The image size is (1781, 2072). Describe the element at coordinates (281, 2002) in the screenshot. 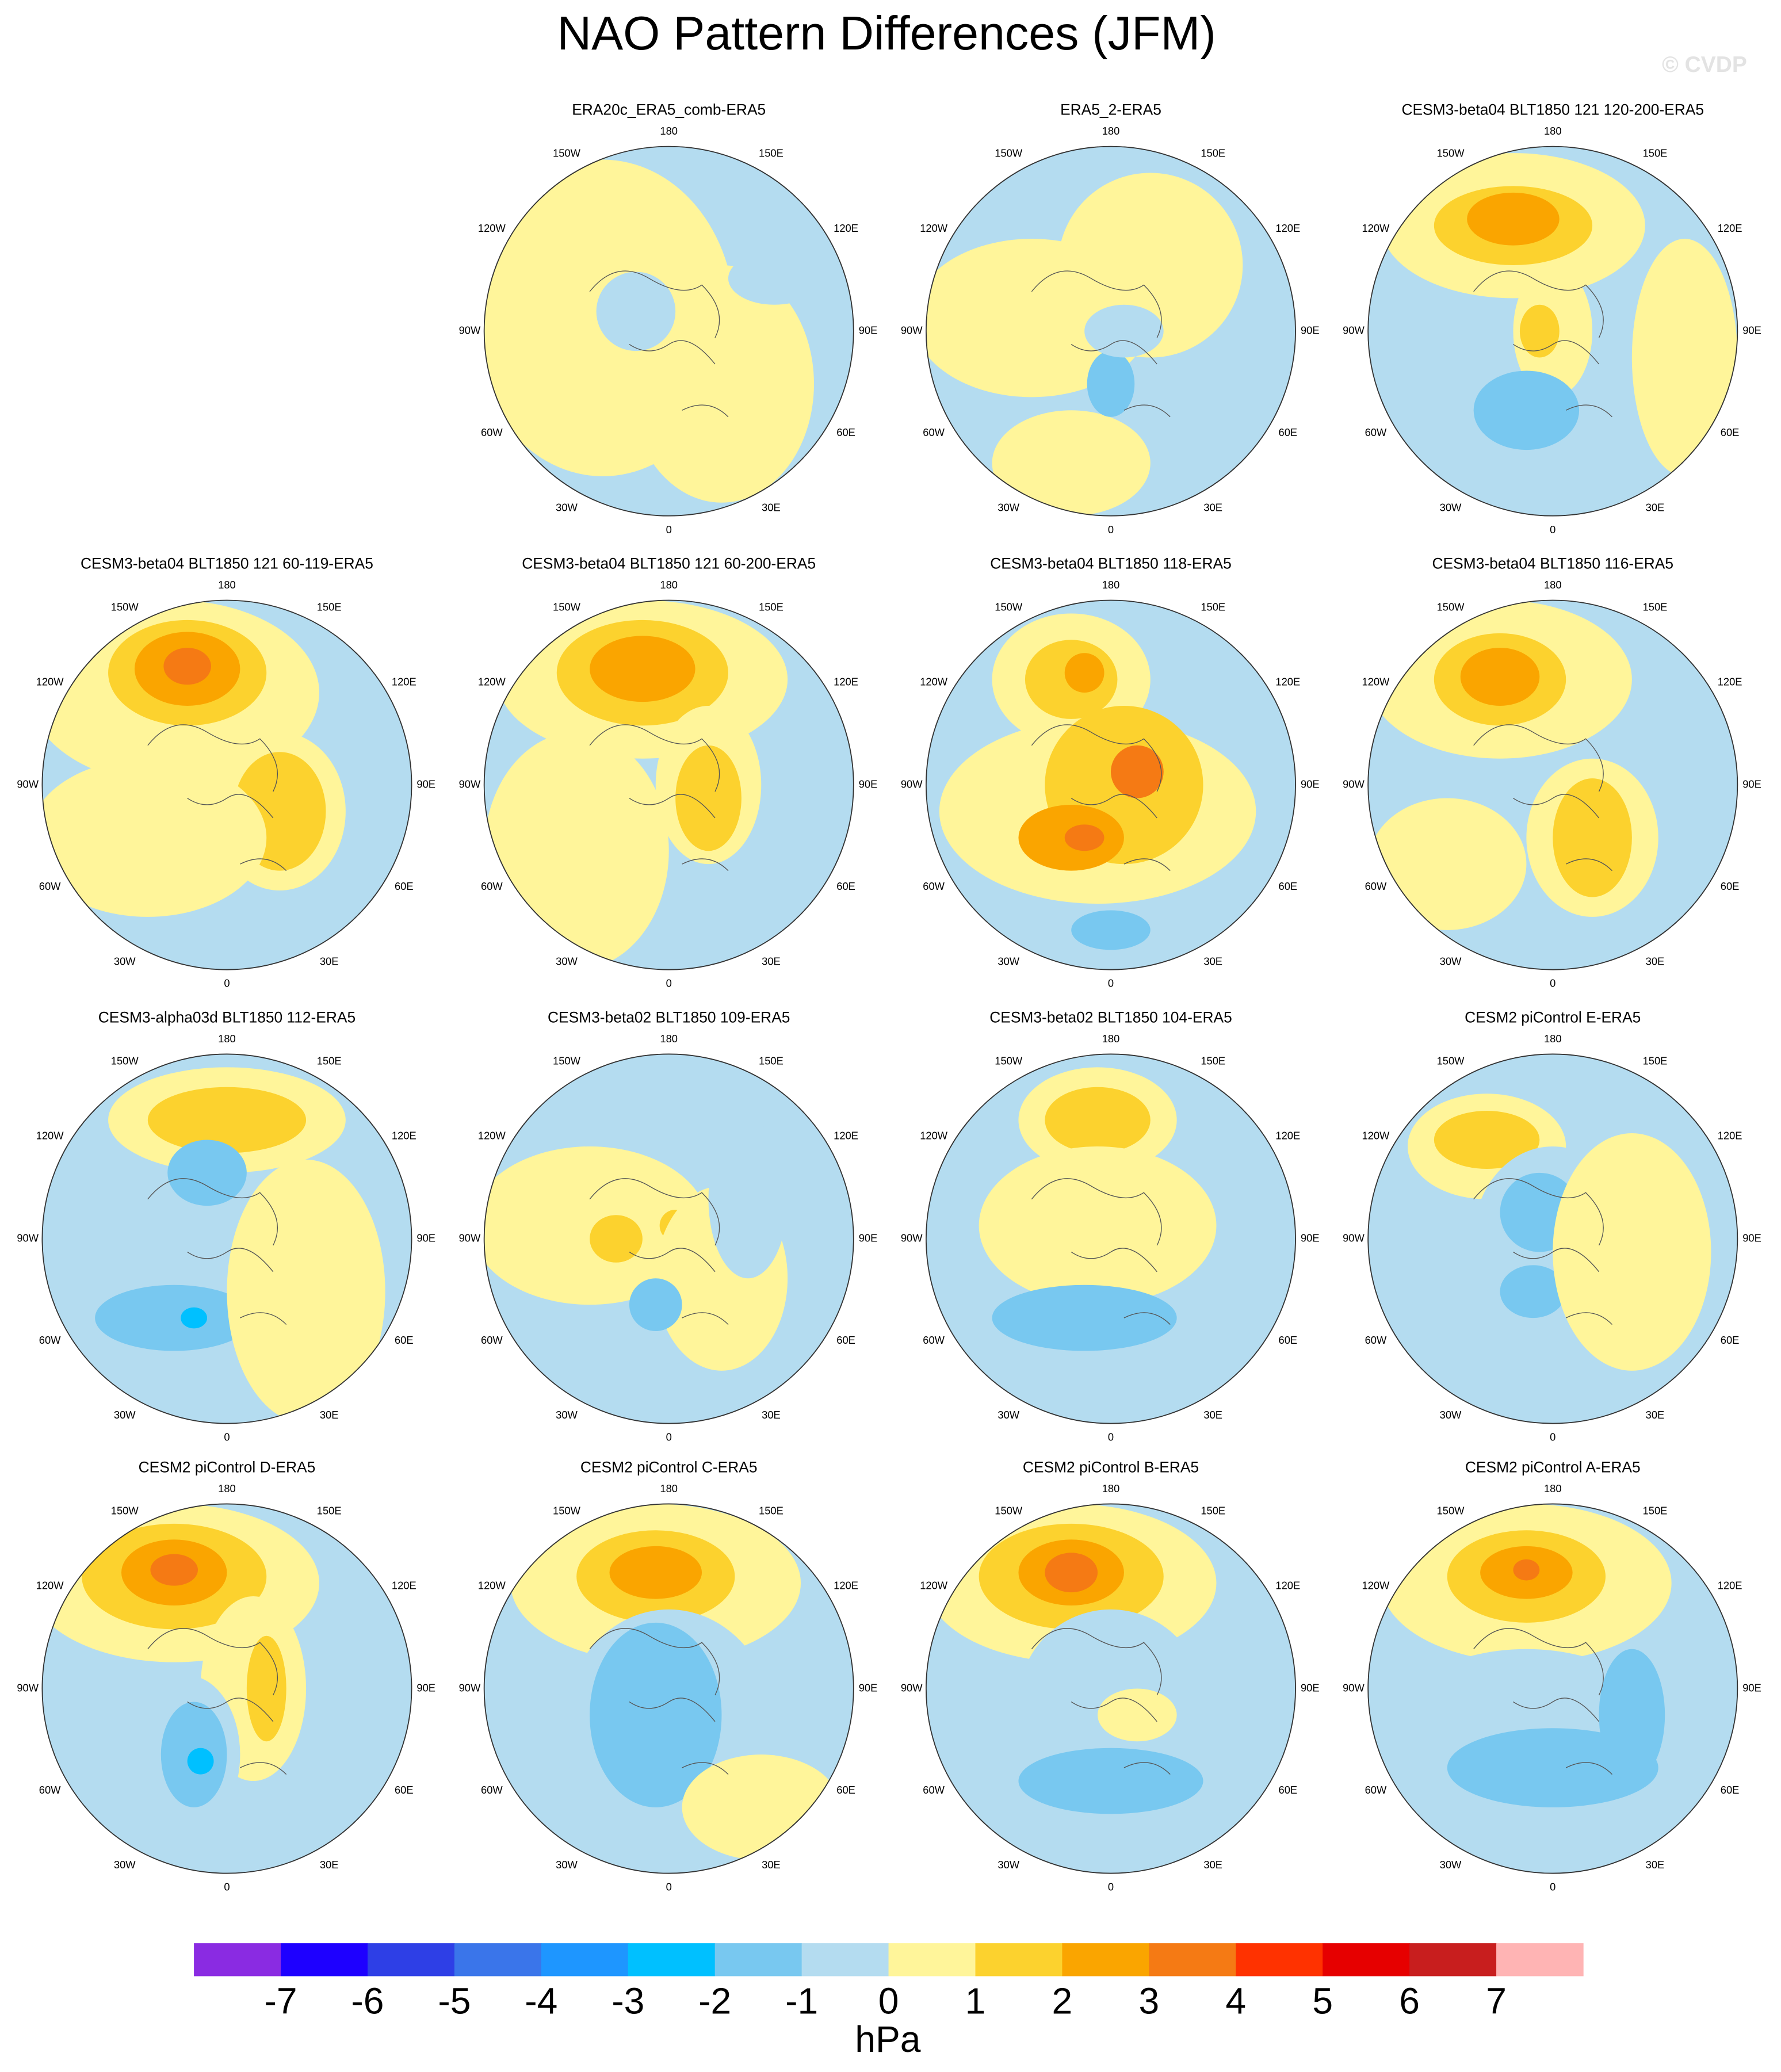

I see `colorbar-tick-label: -7` at that location.